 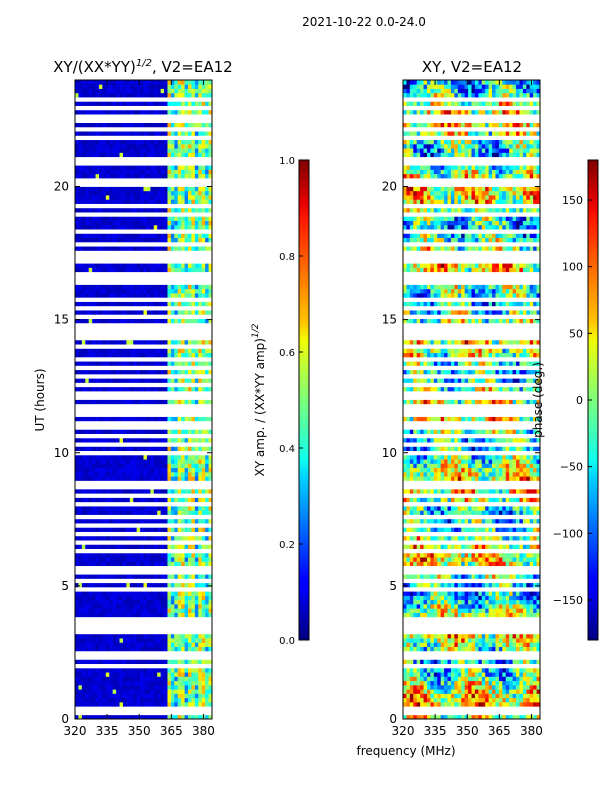 I want to click on y-tick-label: 15, so click(x=61, y=320).